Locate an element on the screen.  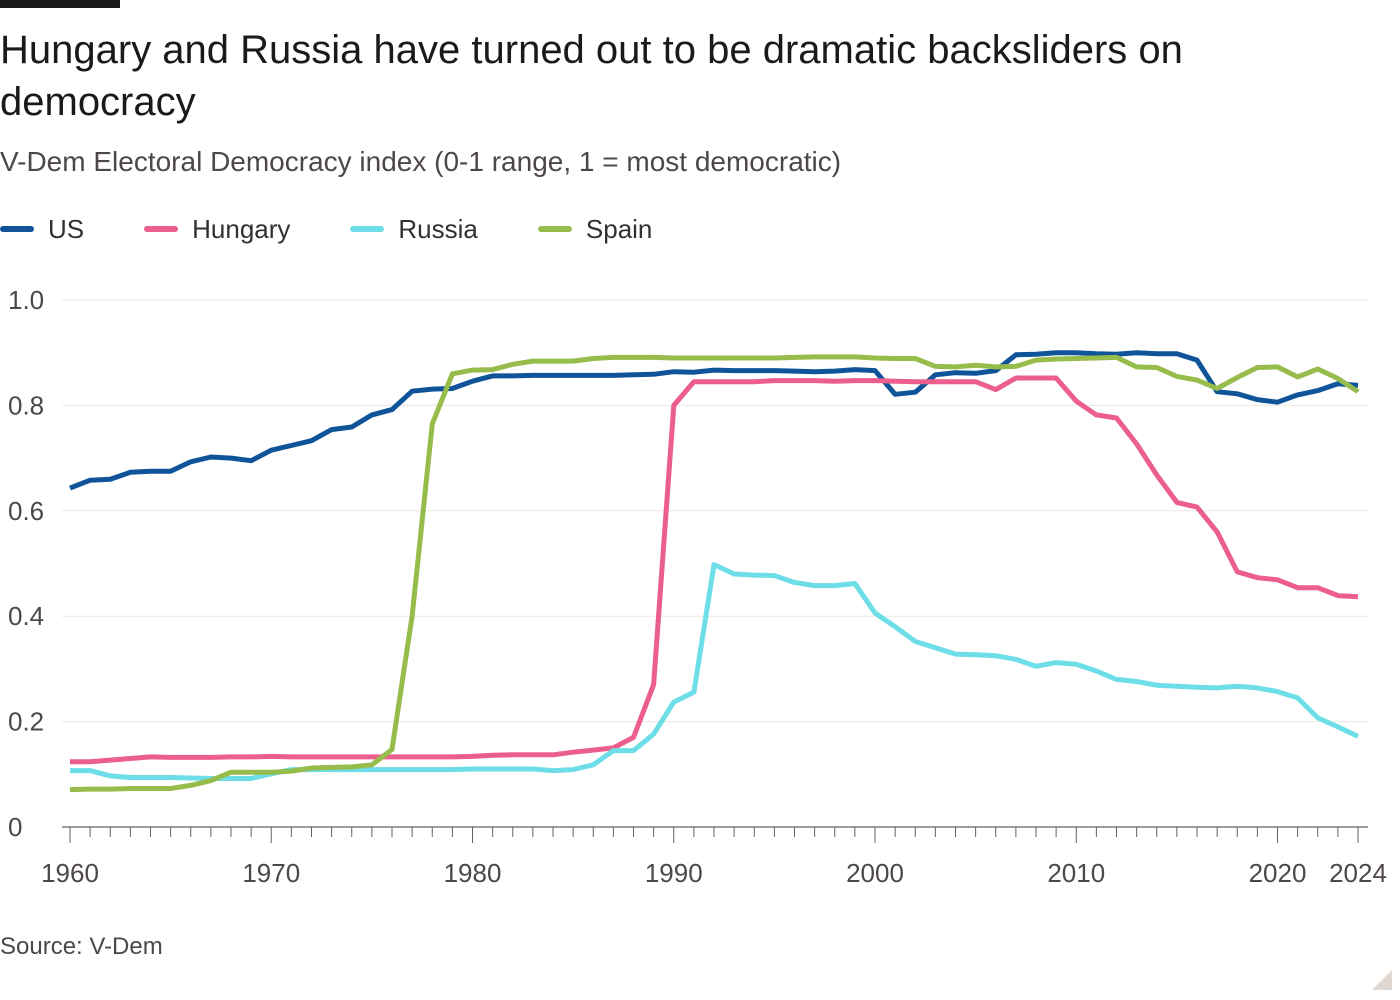
x-tick-label-1970: 1970 is located at coordinates (271, 873).